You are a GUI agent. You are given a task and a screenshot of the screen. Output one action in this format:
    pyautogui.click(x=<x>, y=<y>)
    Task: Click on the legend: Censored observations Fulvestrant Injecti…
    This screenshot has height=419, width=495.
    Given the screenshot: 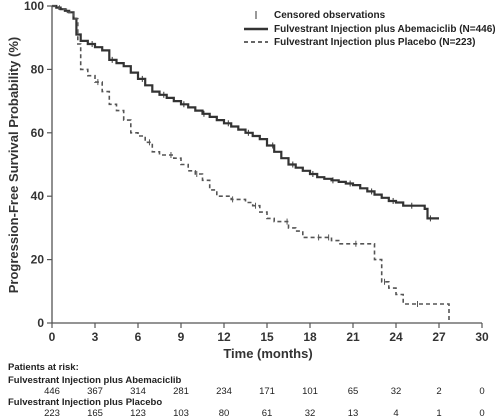 What is the action you would take?
    pyautogui.click(x=369, y=29)
    